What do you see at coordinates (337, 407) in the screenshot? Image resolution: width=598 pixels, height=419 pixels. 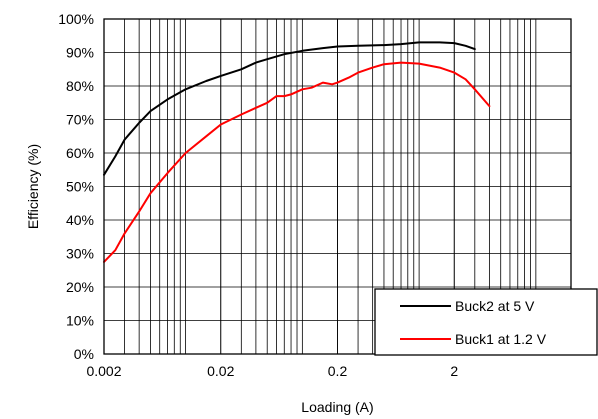 I see `x-axis-label: Loading (A)` at bounding box center [337, 407].